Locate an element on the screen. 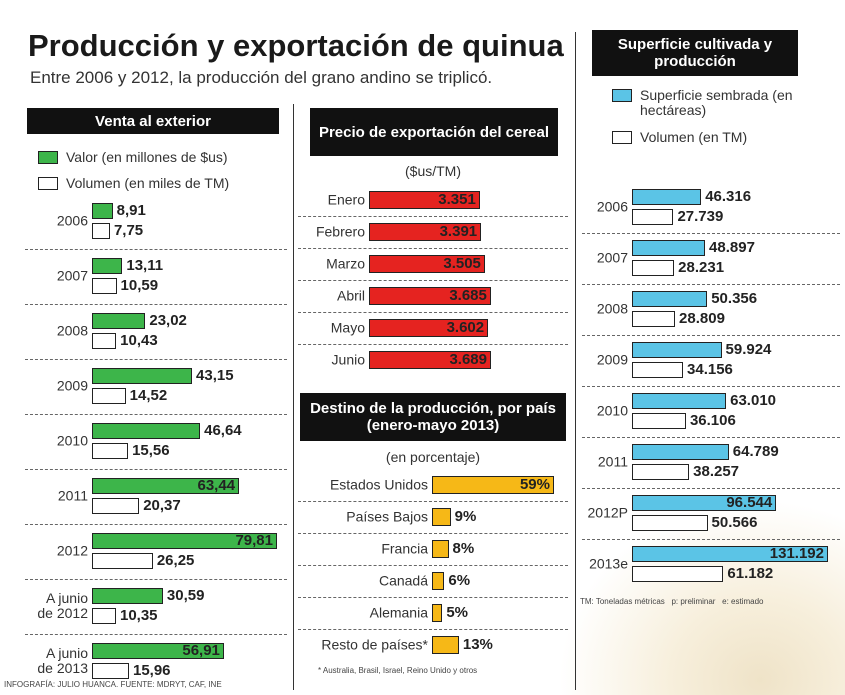  value-label: 7,75 is located at coordinates (128, 230).